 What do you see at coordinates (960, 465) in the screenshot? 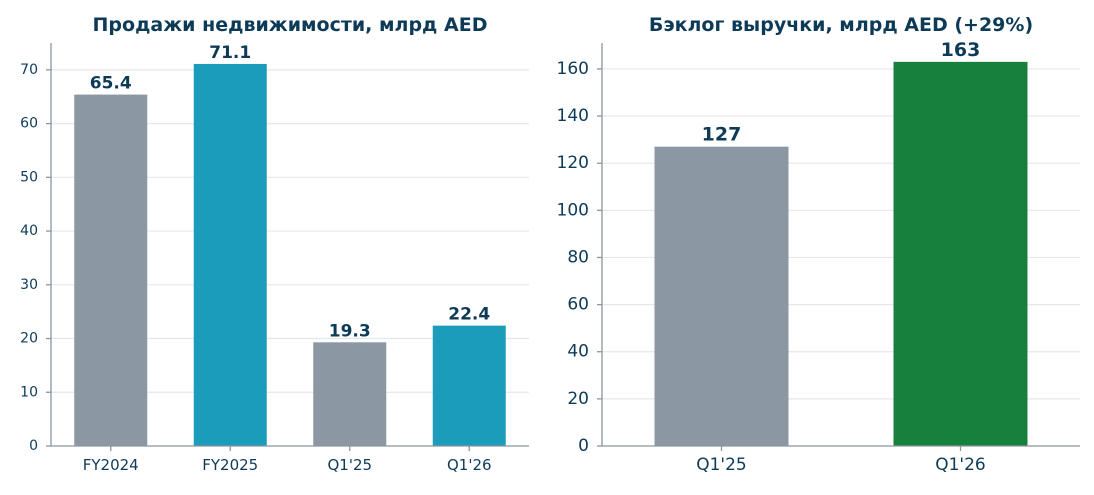
I see `right-x-tick-label: Q1'26` at bounding box center [960, 465].